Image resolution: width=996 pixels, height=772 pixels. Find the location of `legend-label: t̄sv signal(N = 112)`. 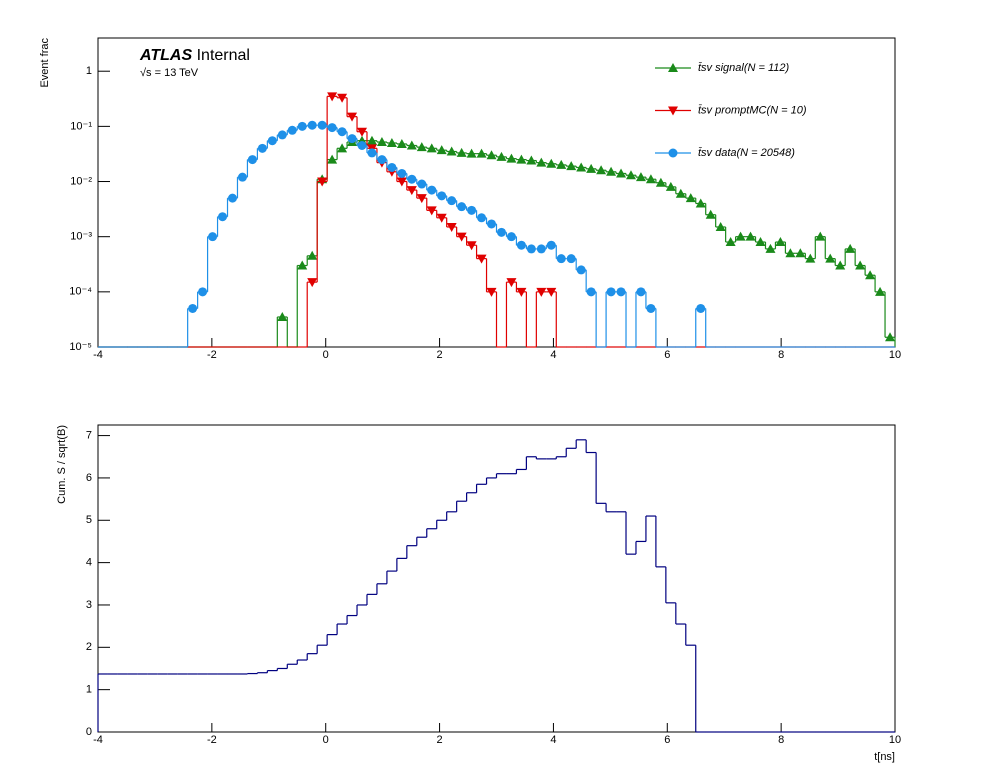

legend-label: t̄sv signal(N = 112) is located at coordinates (744, 68).